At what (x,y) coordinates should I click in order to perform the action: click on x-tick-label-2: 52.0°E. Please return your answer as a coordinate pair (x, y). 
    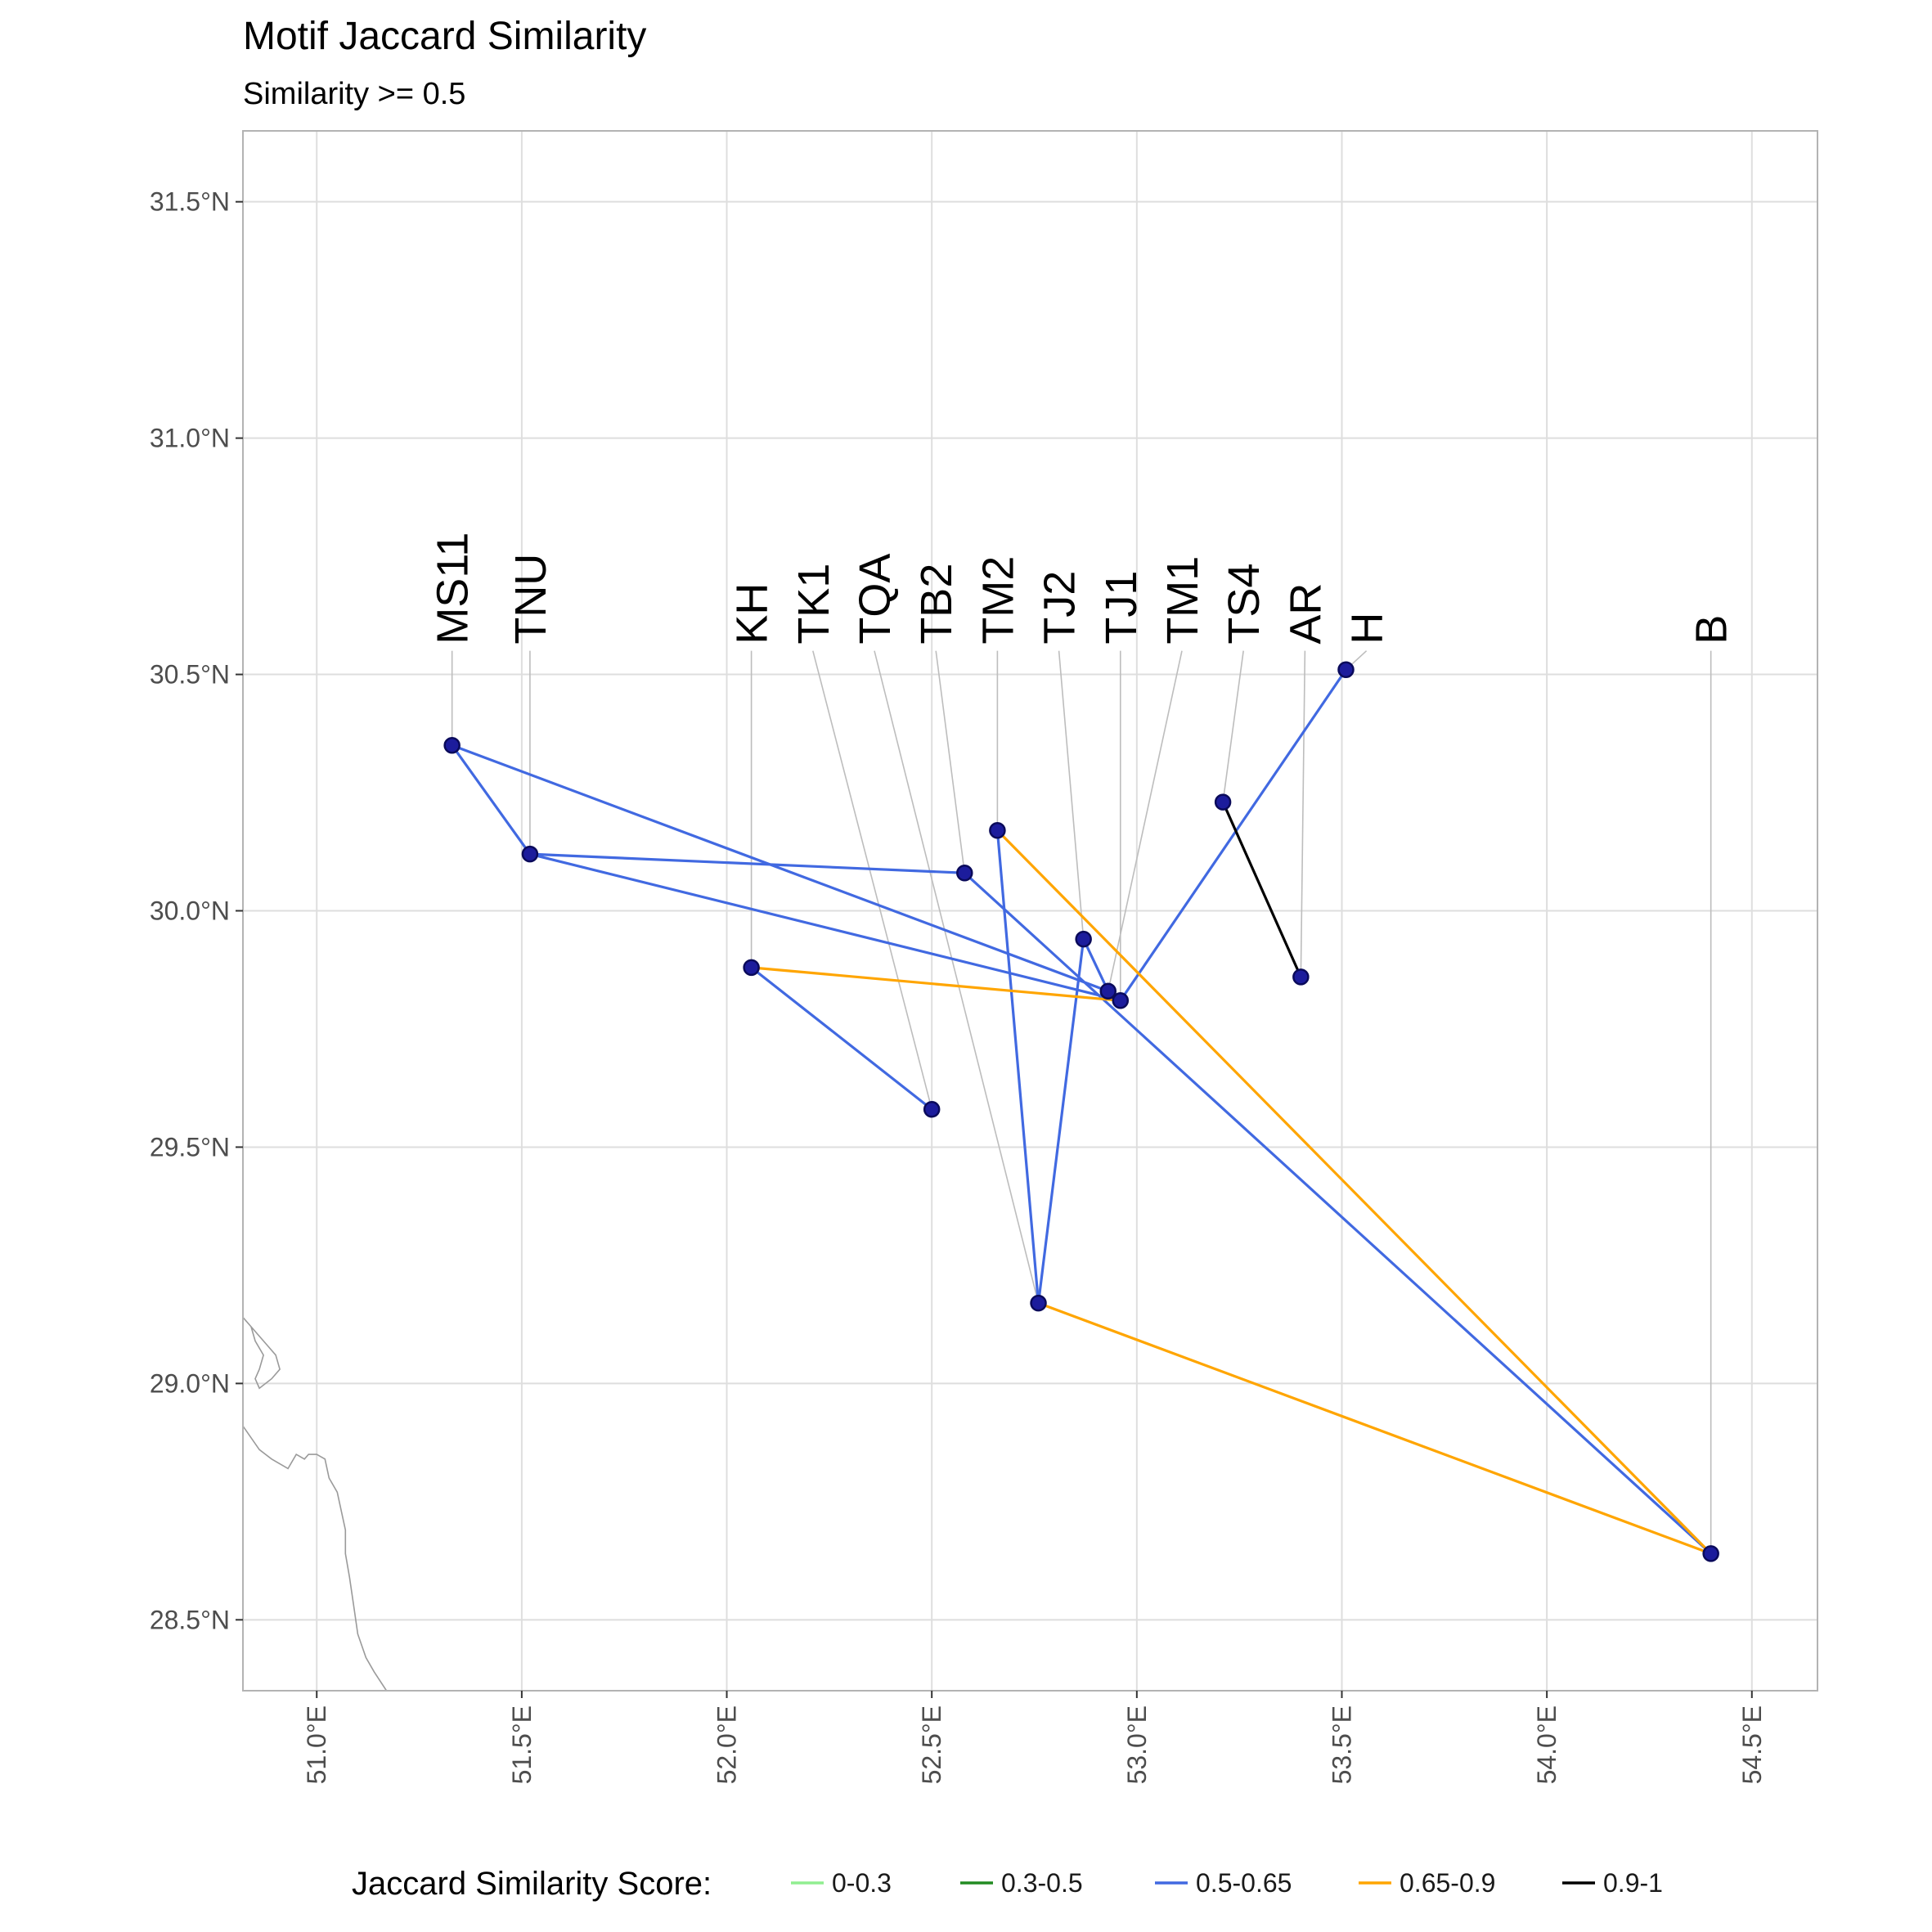
    Looking at the image, I should click on (727, 1745).